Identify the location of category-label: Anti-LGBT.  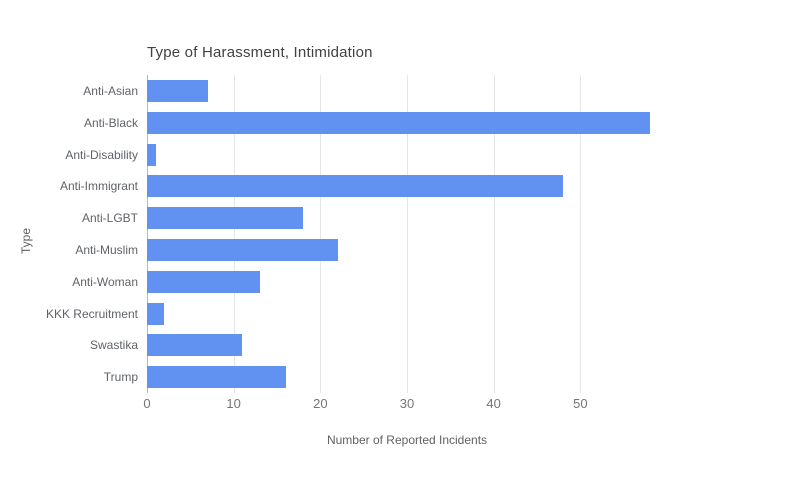
(109, 218).